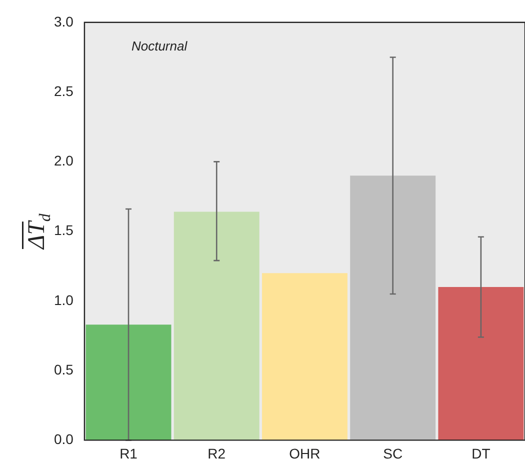  Describe the element at coordinates (481, 453) in the screenshot. I see `x-tick-label: DT` at that location.